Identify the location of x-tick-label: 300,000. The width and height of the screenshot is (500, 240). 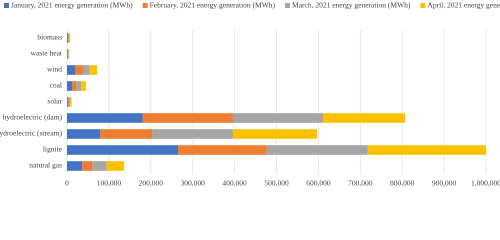
(193, 183).